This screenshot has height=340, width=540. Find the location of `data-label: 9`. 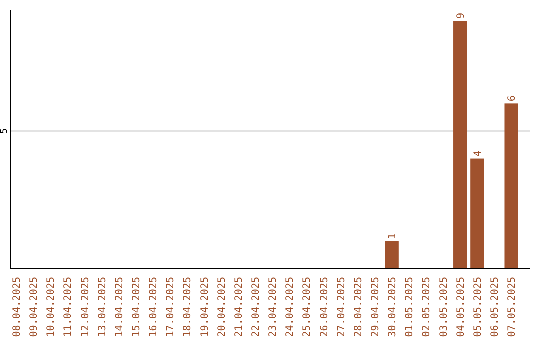

data-label: 9 is located at coordinates (461, 16).